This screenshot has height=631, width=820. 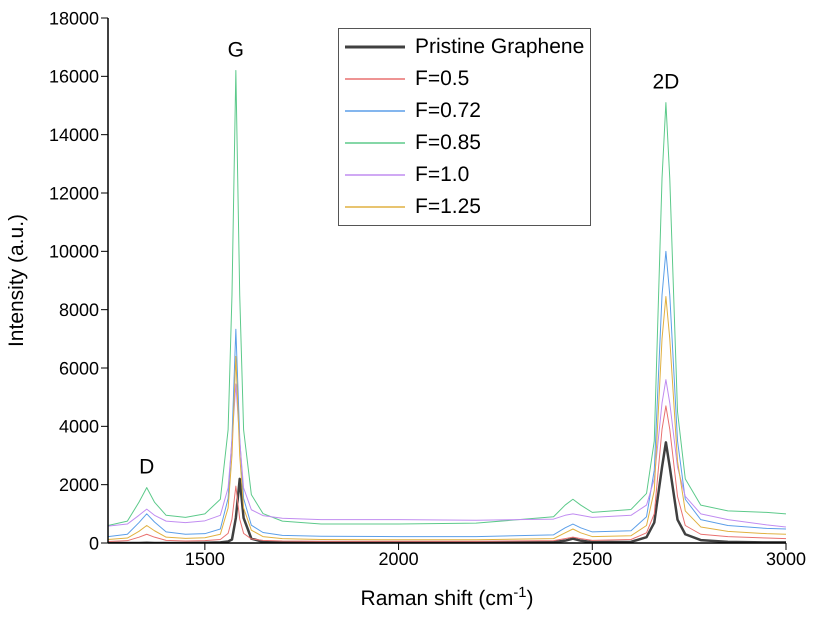 What do you see at coordinates (73, 18) in the screenshot?
I see `y-tick-label: 18000` at bounding box center [73, 18].